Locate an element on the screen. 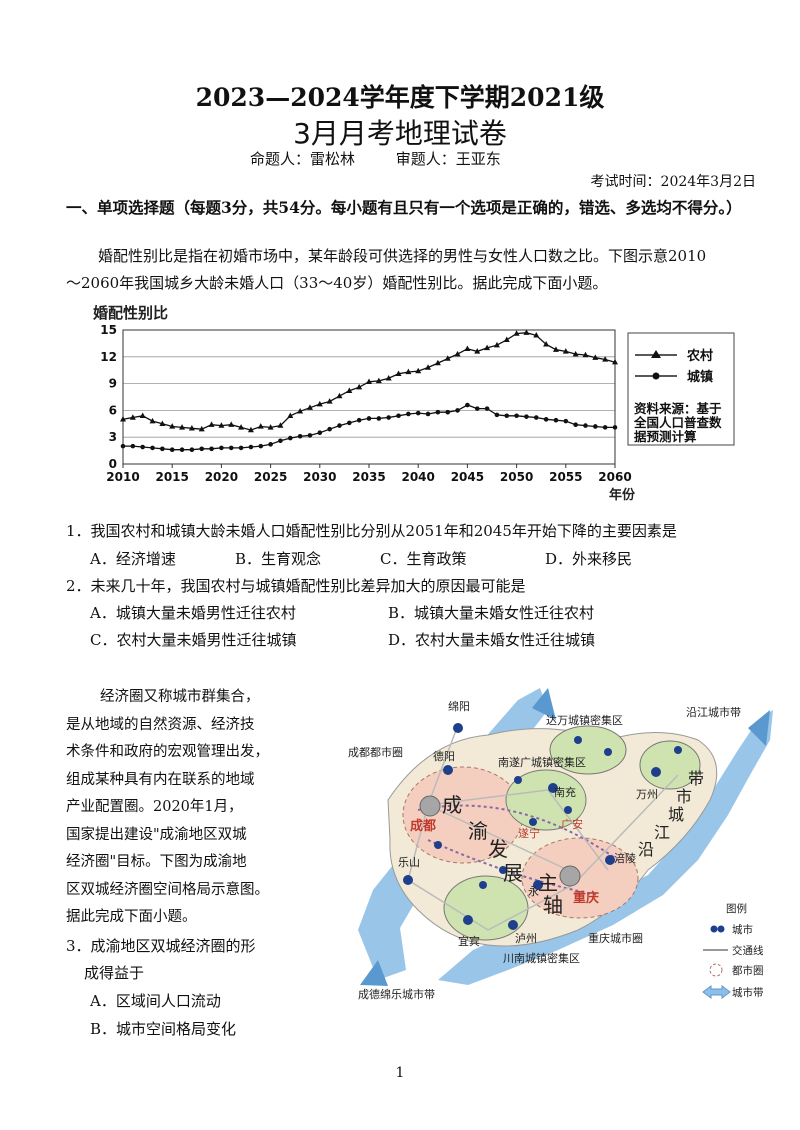 The image size is (800, 1130). label-wanzhou: 万州 is located at coordinates (647, 794).